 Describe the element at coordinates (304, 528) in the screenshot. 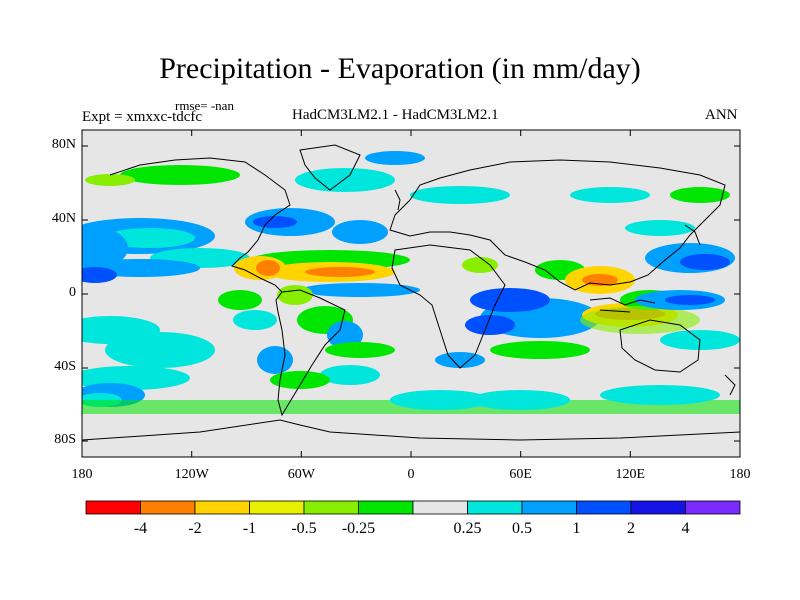

I see `colorbar-label: -0.5` at that location.